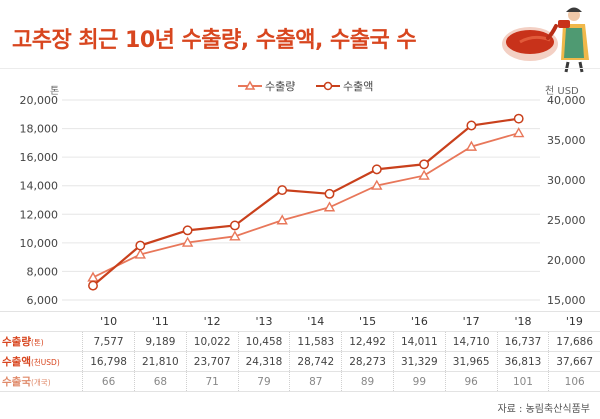 The height and width of the screenshot is (419, 600). I want to click on row-label: 수출국, so click(16, 382).